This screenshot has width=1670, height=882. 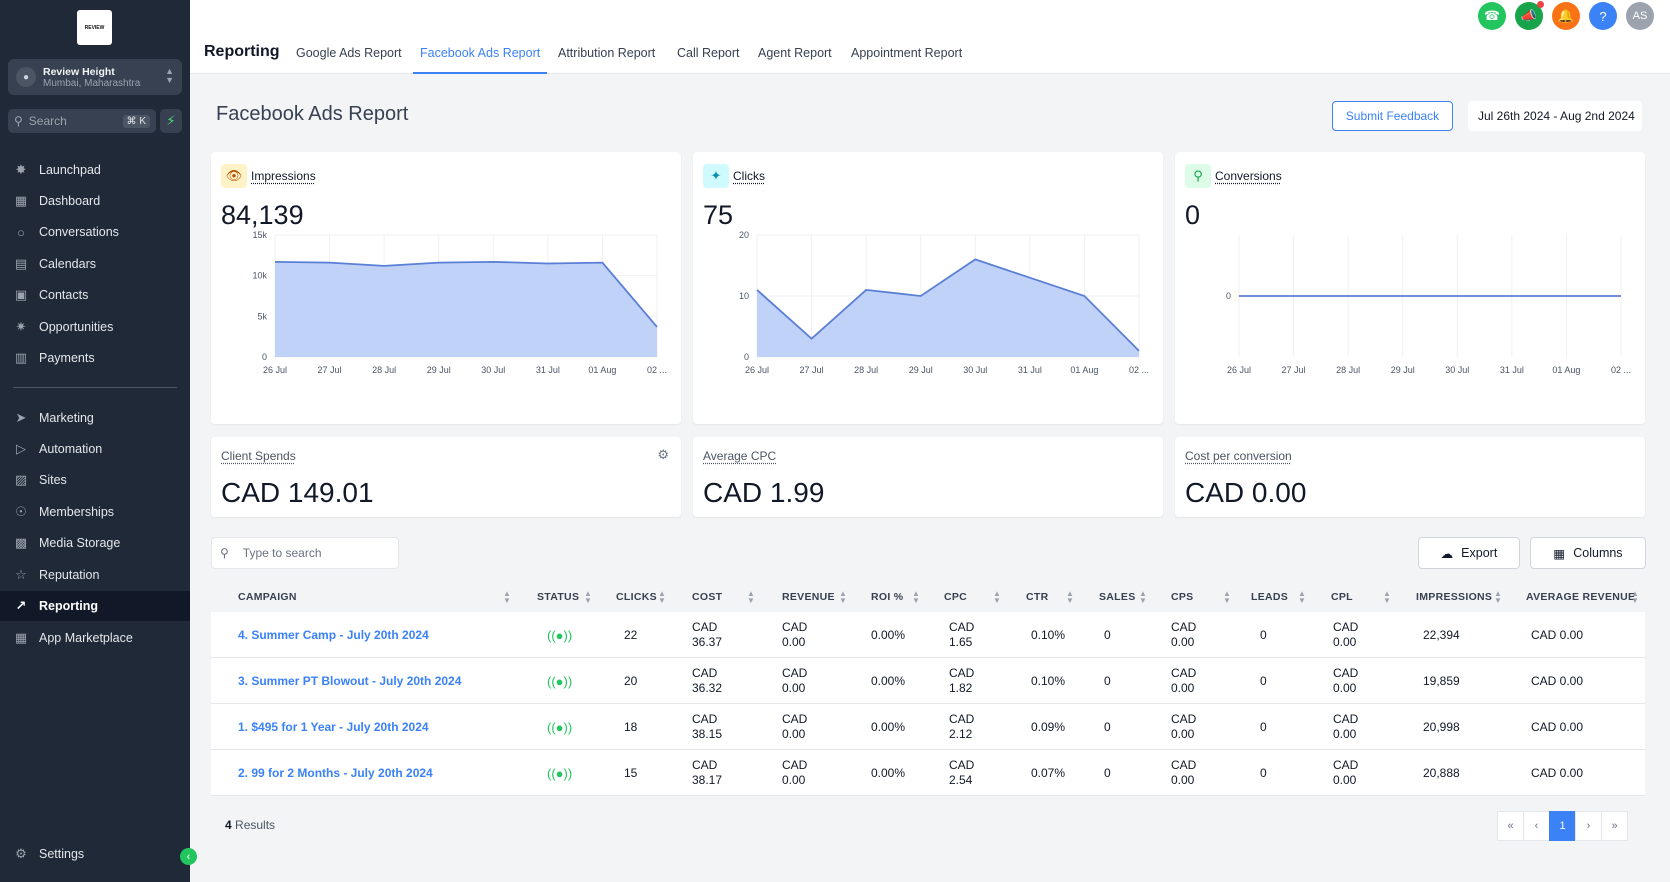 What do you see at coordinates (1454, 597) in the screenshot?
I see `column-header-impressions: IMPRESSIONS` at bounding box center [1454, 597].